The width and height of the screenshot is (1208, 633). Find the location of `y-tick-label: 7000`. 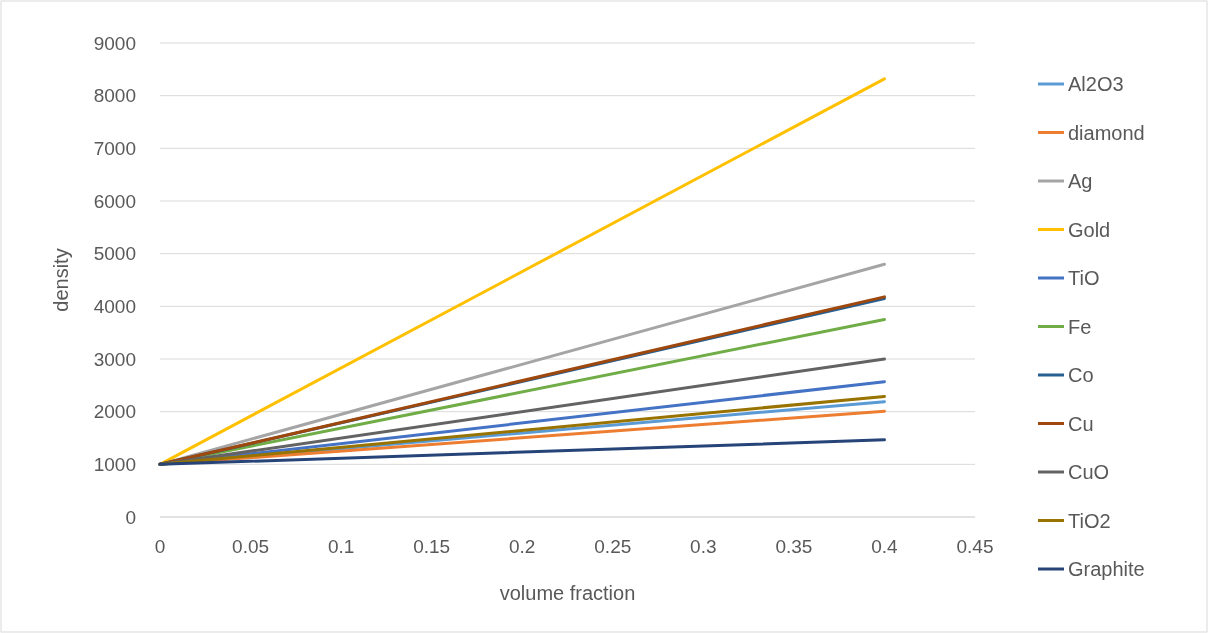

y-tick-label: 7000 is located at coordinates (114, 148).